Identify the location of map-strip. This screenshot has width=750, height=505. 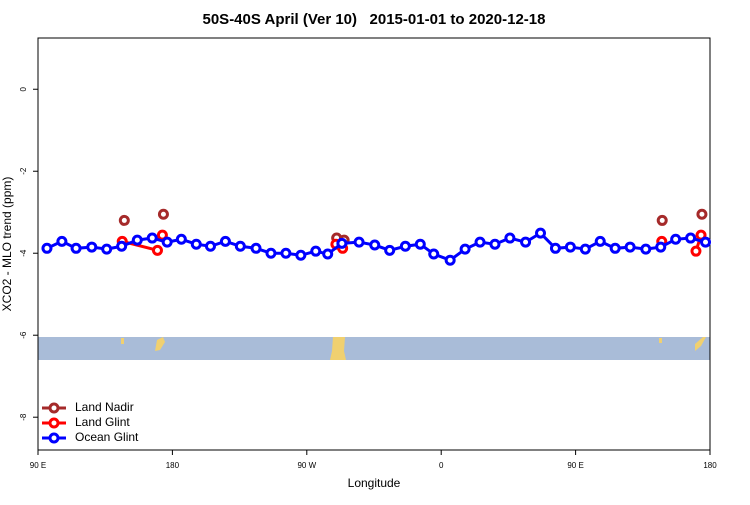
(374, 348).